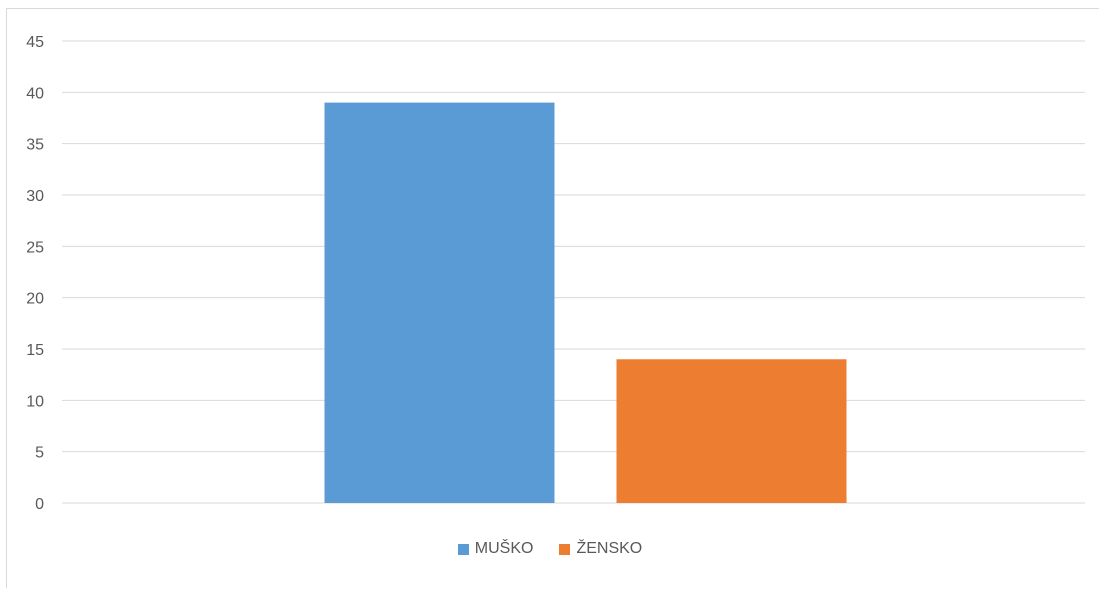 The height and width of the screenshot is (589, 1100). I want to click on y-tick-label: 20, so click(35, 299).